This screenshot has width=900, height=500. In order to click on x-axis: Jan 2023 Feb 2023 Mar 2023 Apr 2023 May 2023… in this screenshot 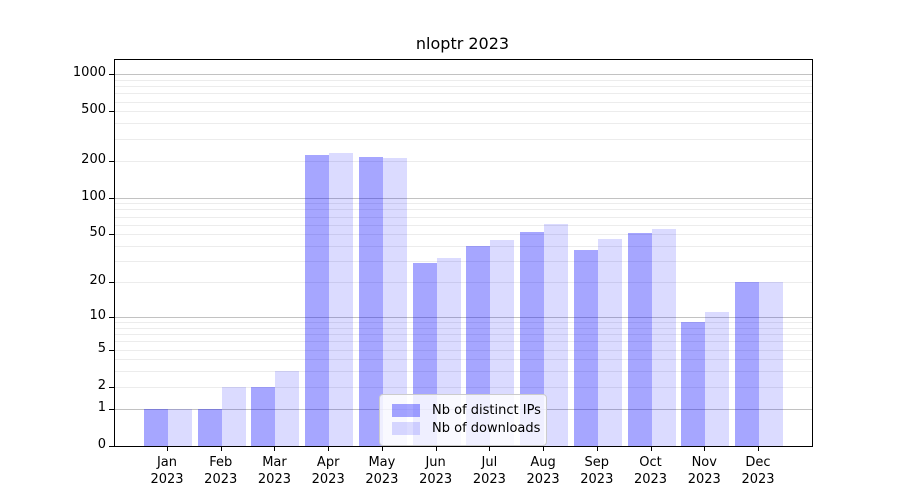, I will do `click(462, 471)`.